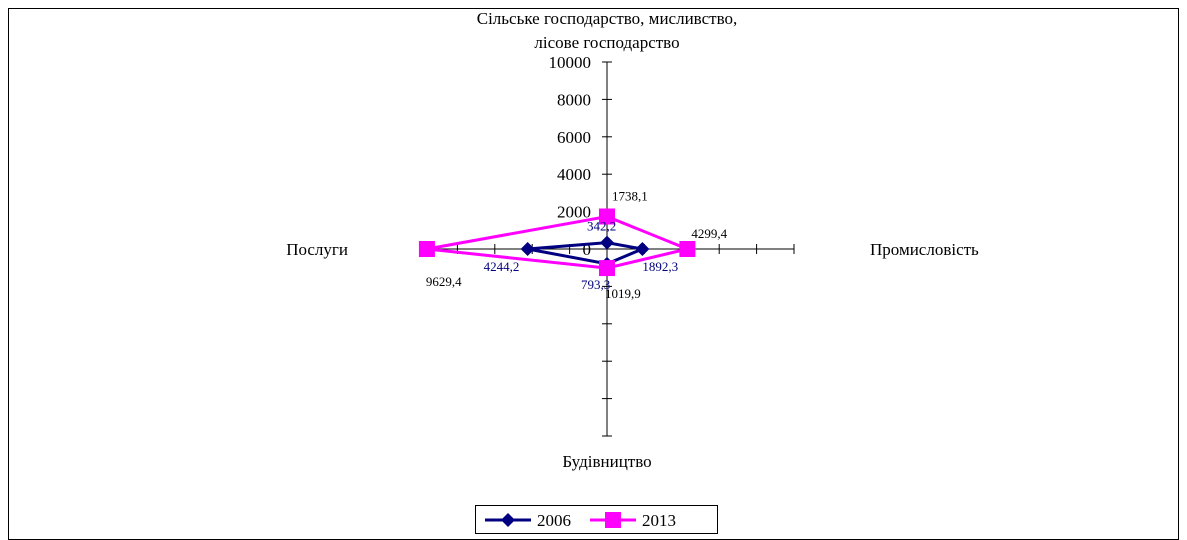 This screenshot has height=540, width=1187. I want to click on legend-label-2006: 2006, so click(554, 520).